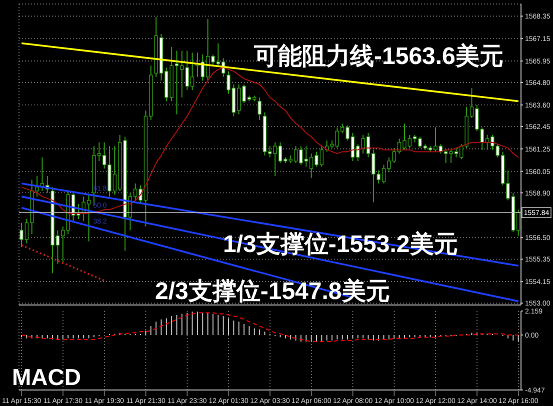 The image size is (553, 406). I want to click on text: MACD, so click(46, 377).